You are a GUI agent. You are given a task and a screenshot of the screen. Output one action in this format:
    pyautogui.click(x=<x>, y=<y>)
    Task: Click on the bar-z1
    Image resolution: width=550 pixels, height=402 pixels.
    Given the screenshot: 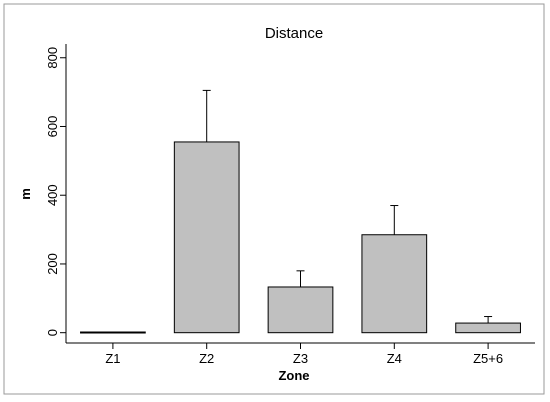 What is the action you would take?
    pyautogui.click(x=113, y=332)
    